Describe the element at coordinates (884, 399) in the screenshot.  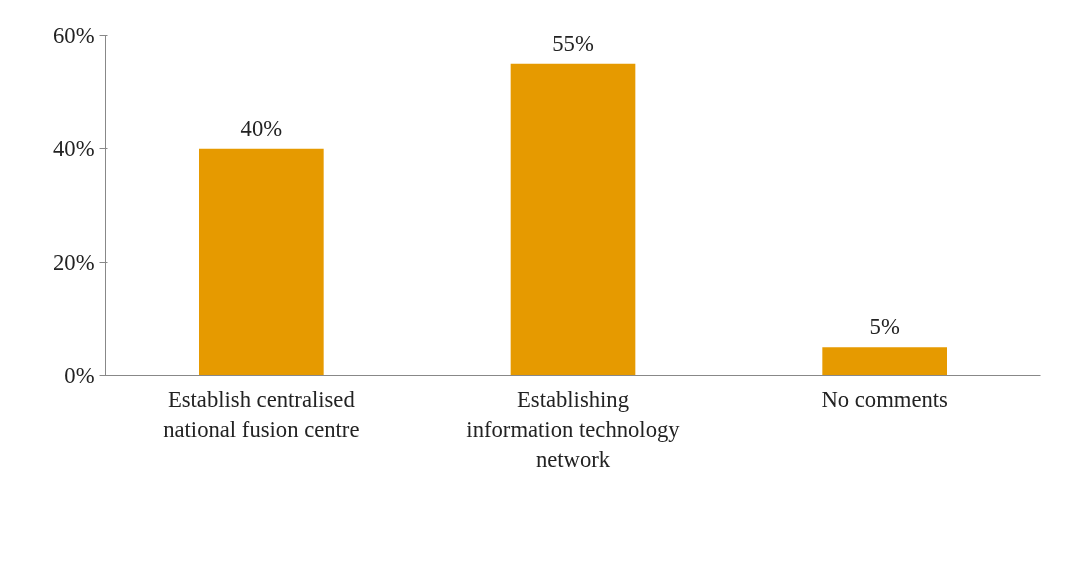
I see `x-tick-label: No comments` at that location.